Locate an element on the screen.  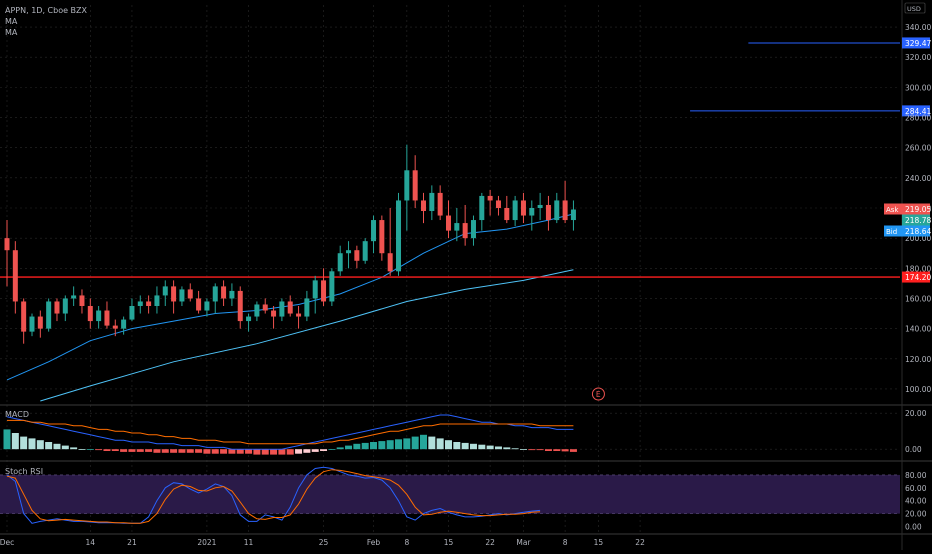
badge-tag: Bid is located at coordinates (891, 232).